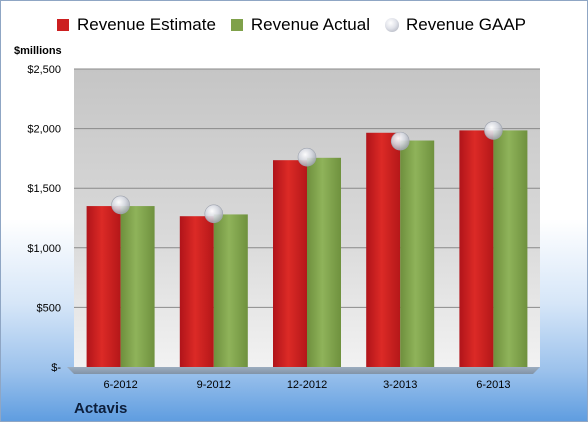 Image resolution: width=588 pixels, height=422 pixels. What do you see at coordinates (56, 368) in the screenshot?
I see `y-tick-label: $-` at bounding box center [56, 368].